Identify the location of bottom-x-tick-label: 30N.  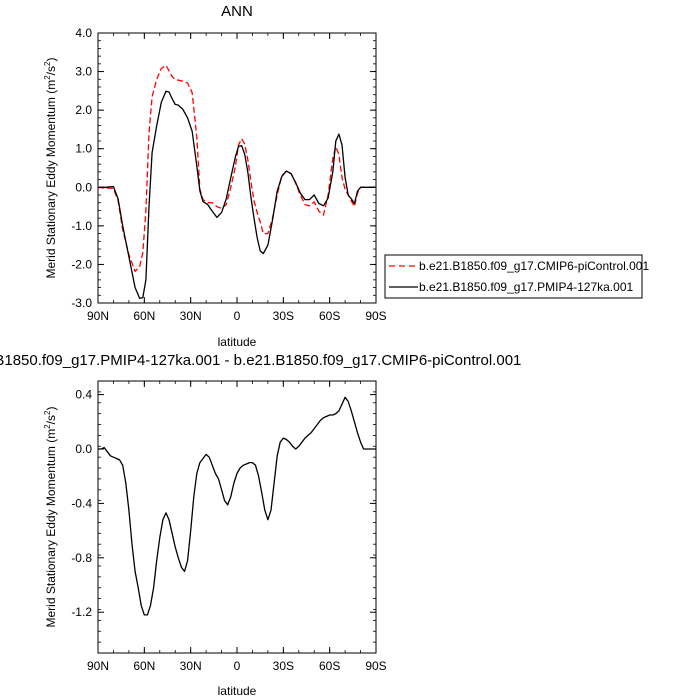
(191, 666).